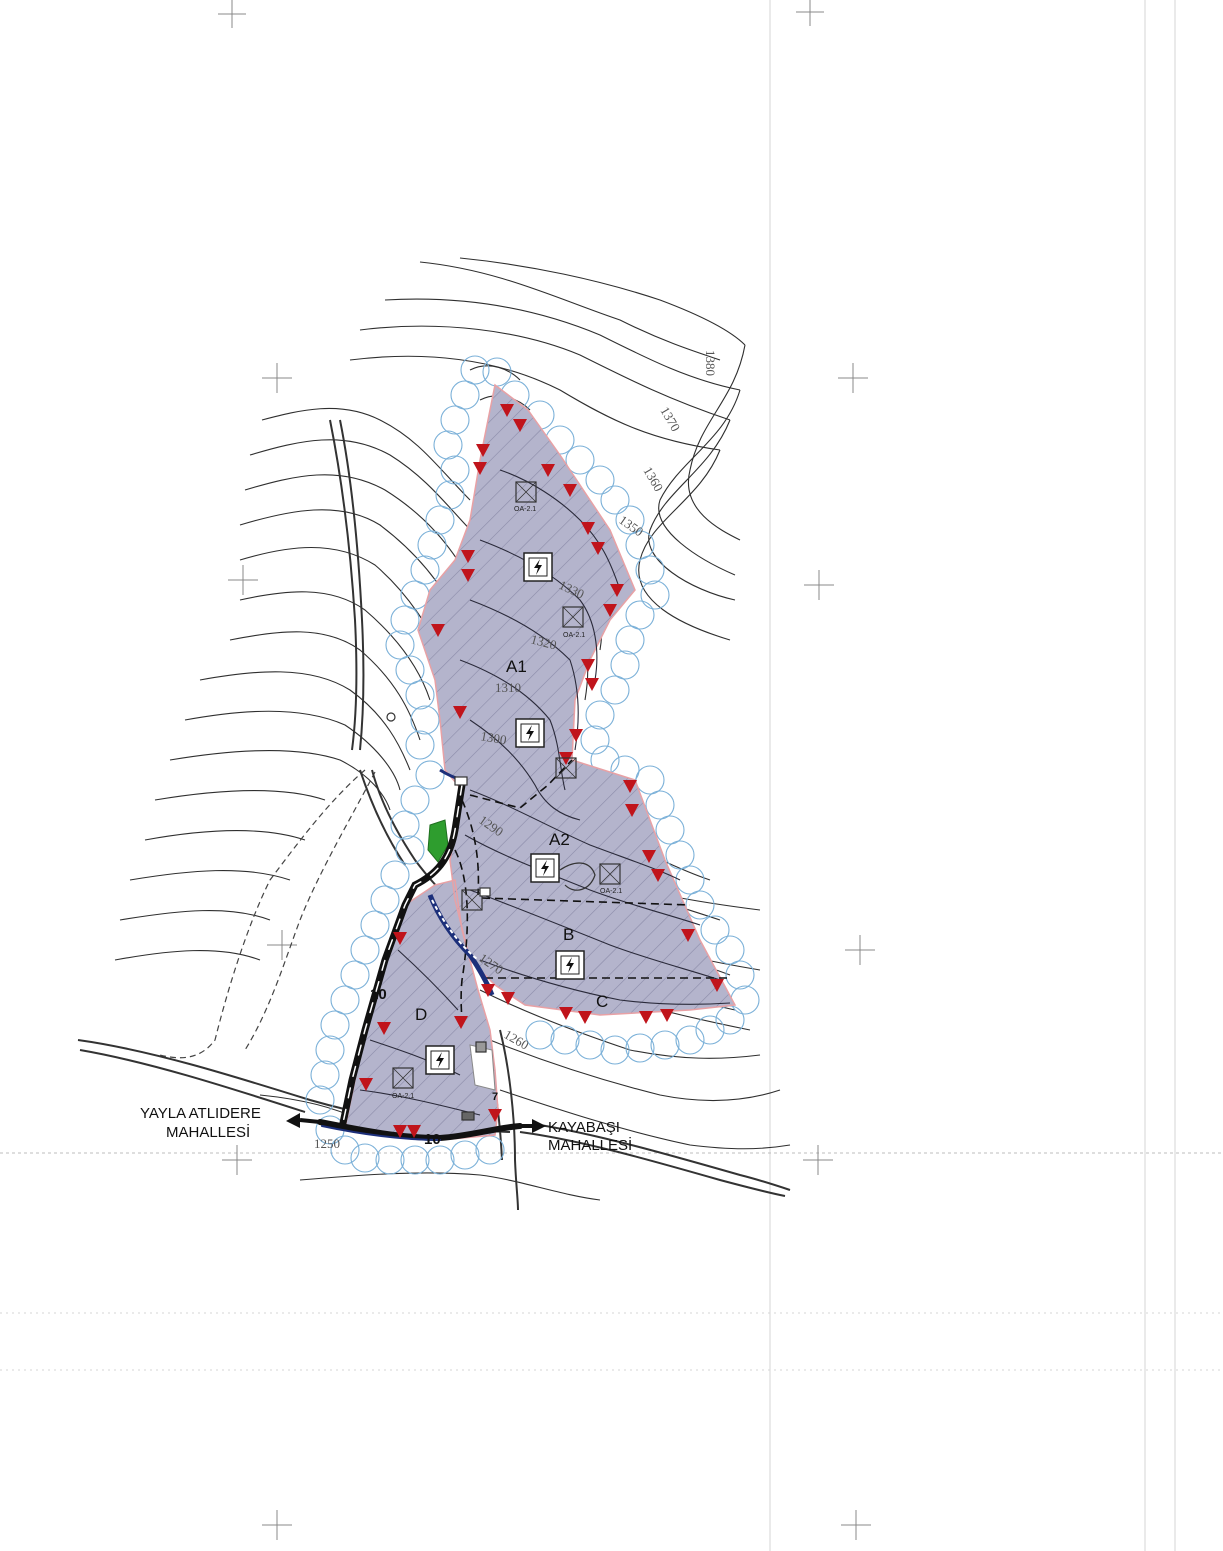 This screenshot has height=1551, width=1223. What do you see at coordinates (568, 934) in the screenshot?
I see `zone-label-b: B` at bounding box center [568, 934].